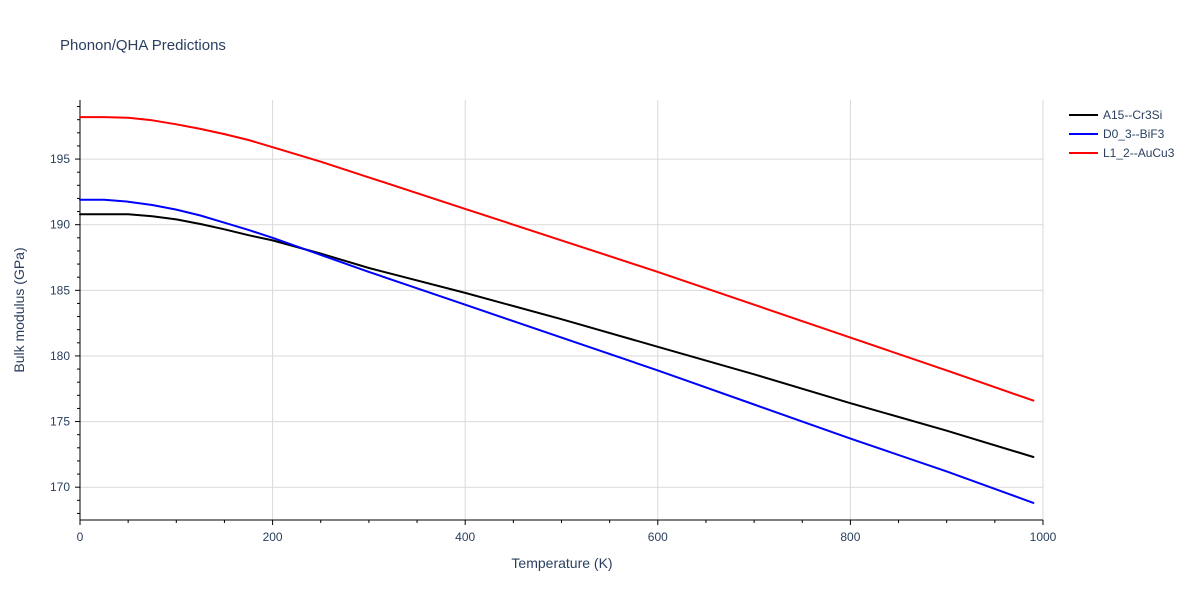 The height and width of the screenshot is (600, 1200). Describe the element at coordinates (60, 422) in the screenshot. I see `y-tick-label: 175` at that location.